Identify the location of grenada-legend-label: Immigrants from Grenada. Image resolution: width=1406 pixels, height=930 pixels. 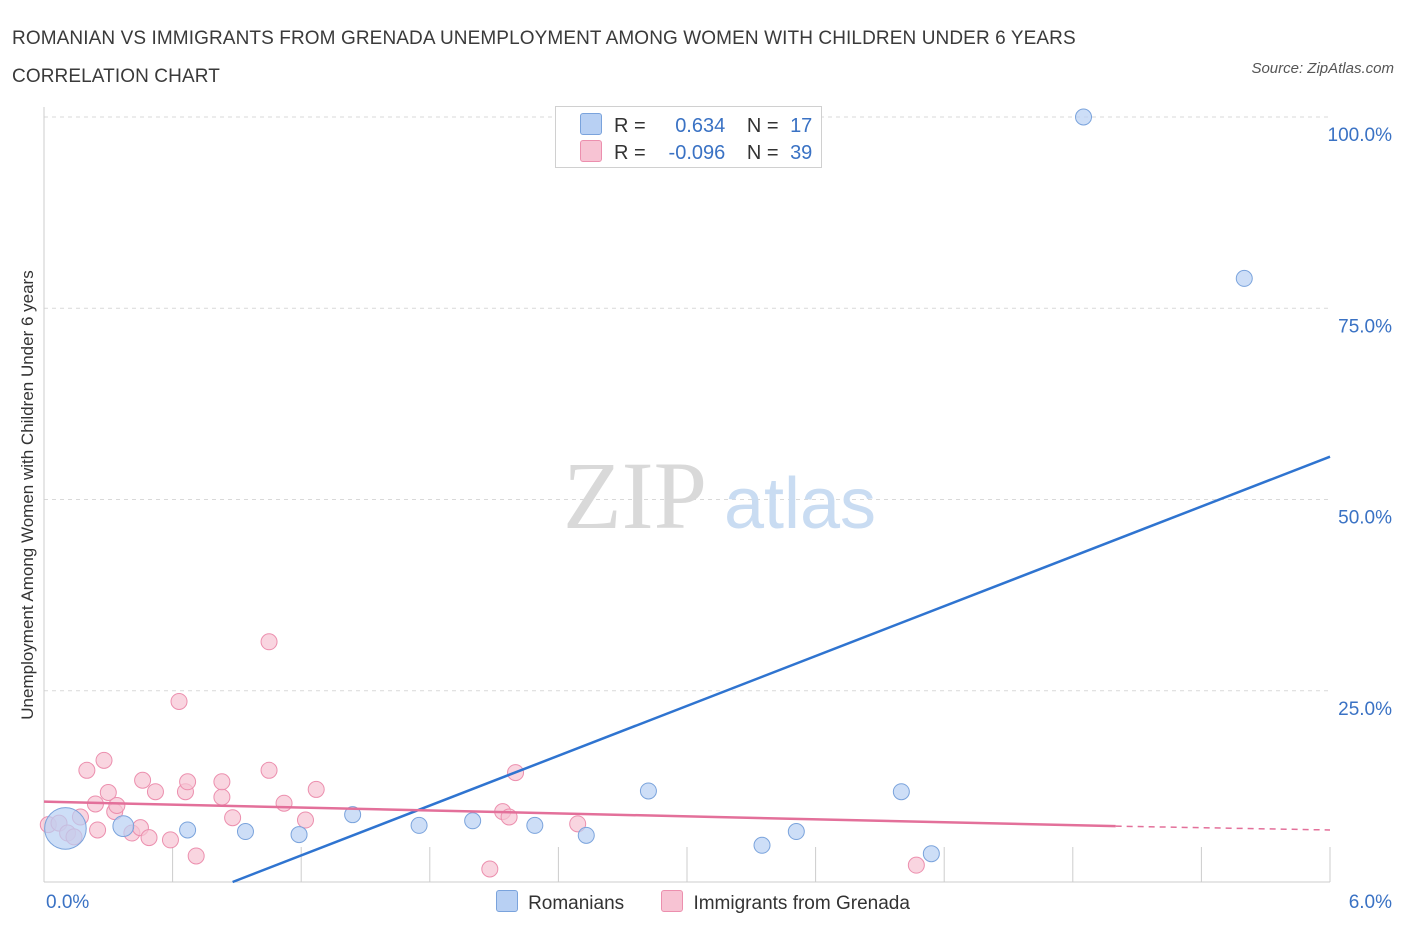
(801, 903).